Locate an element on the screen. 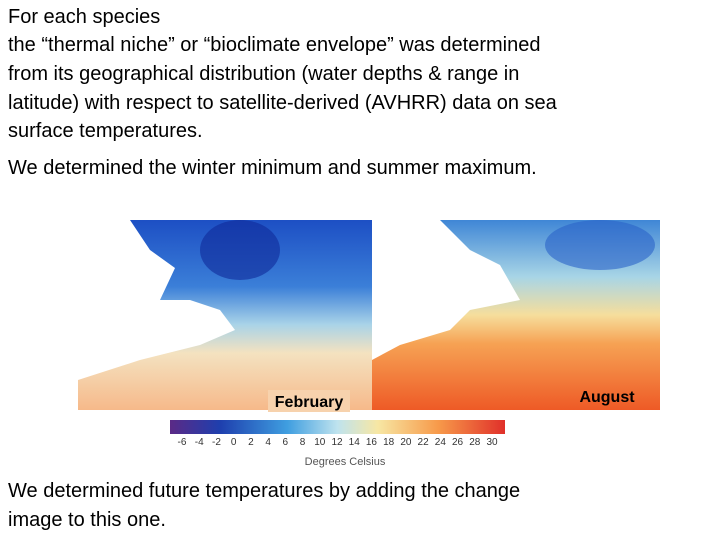  colorbar-tick-label: 28 is located at coordinates (475, 442).